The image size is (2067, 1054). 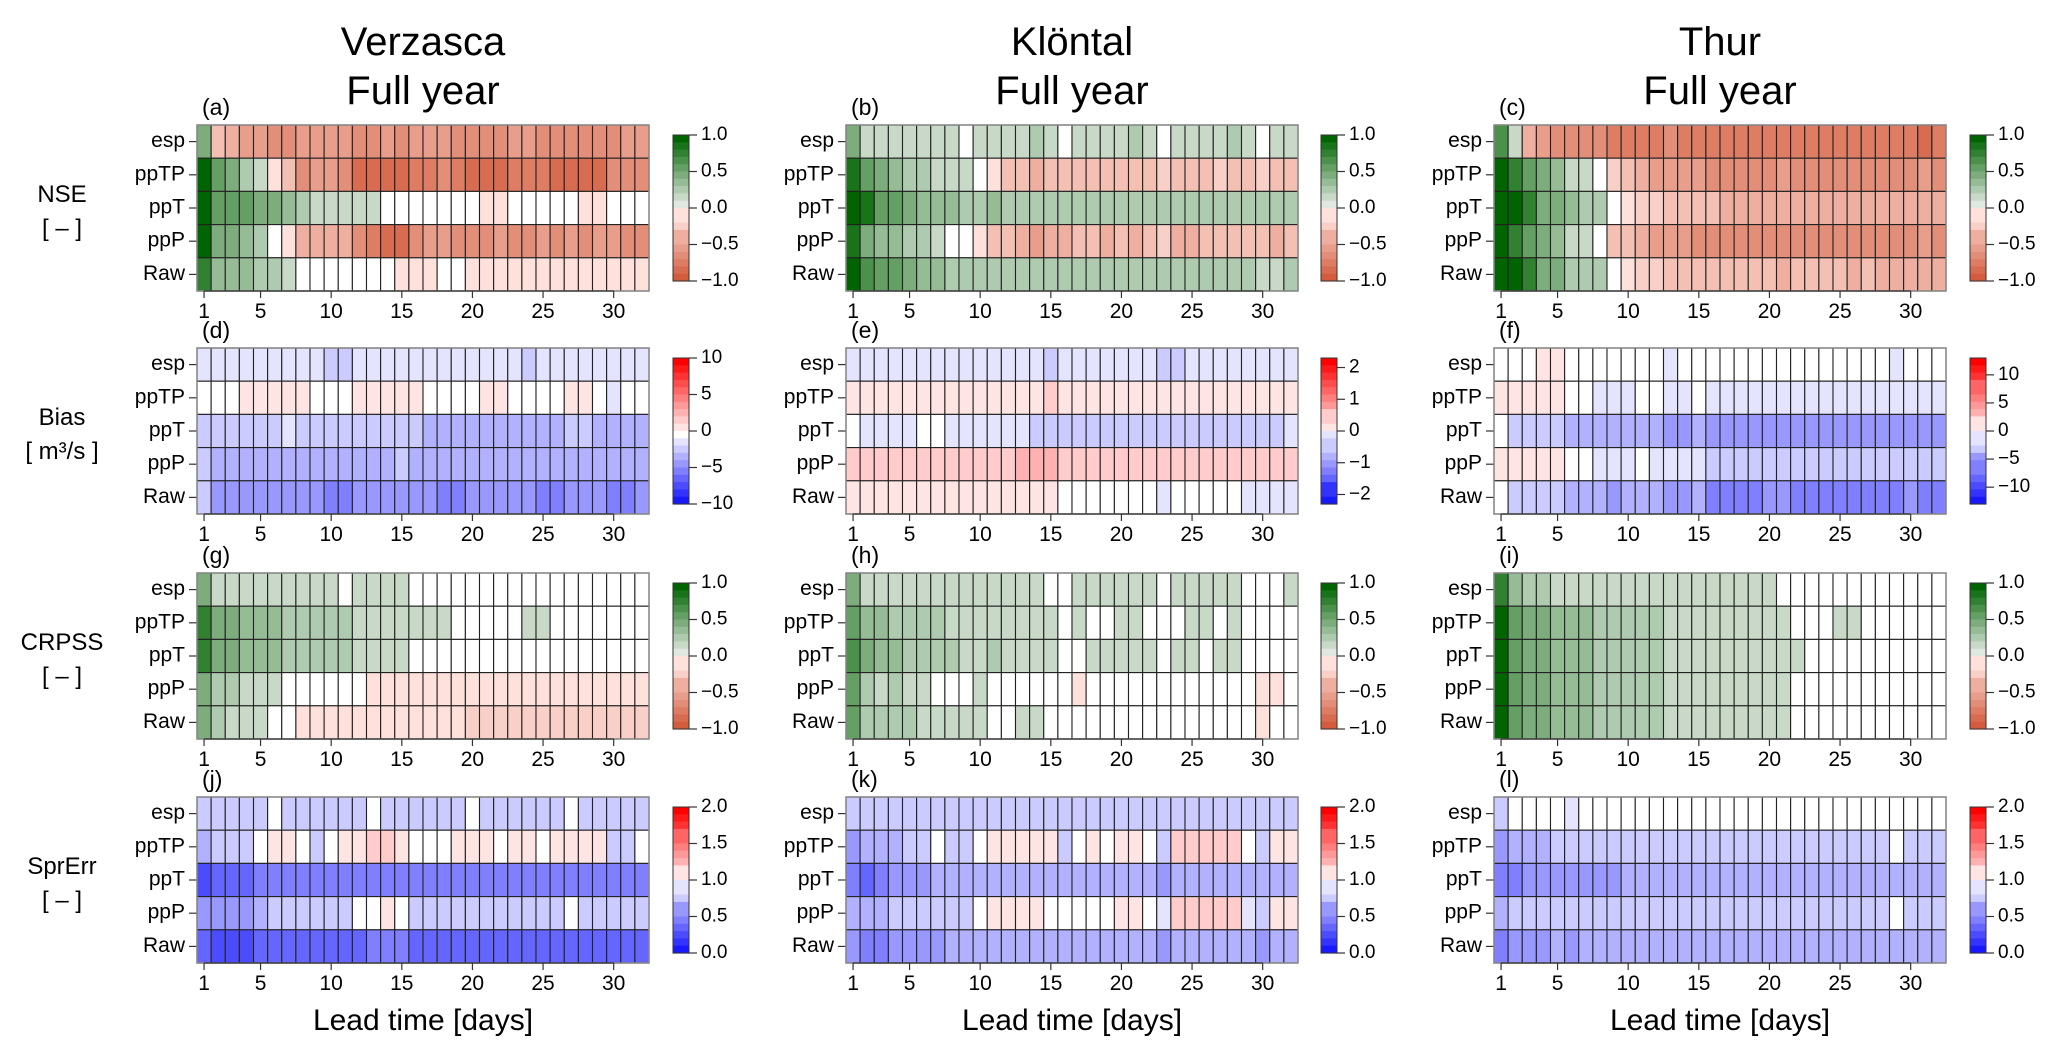 I want to click on x-tick-label: 5, so click(x=1558, y=759).